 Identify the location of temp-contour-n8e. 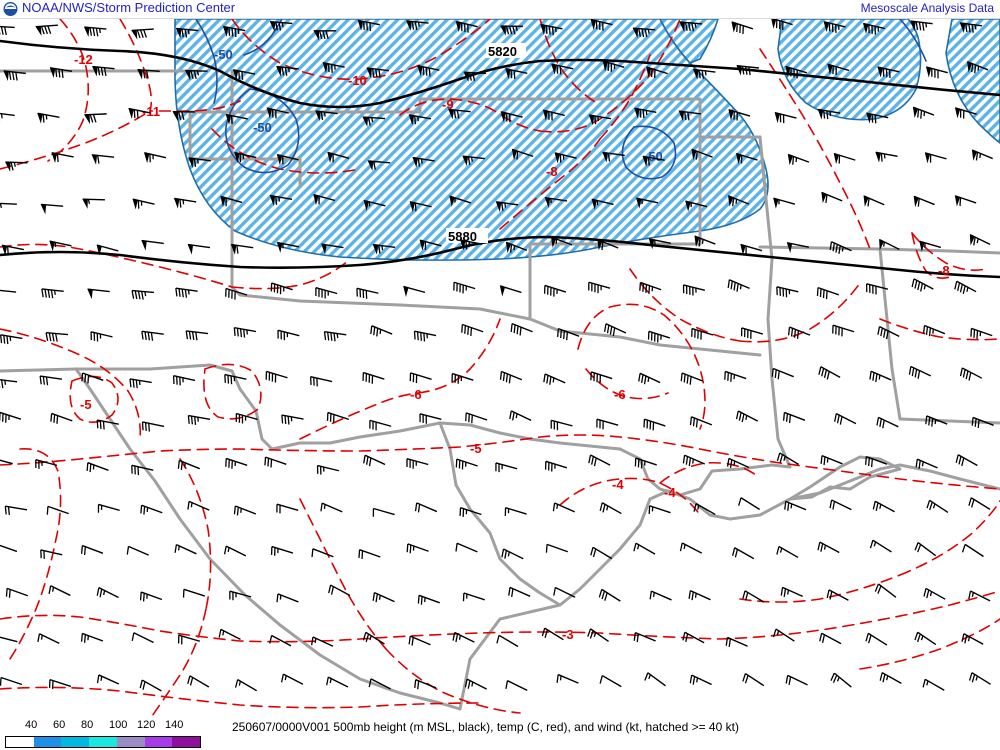
(931, 255).